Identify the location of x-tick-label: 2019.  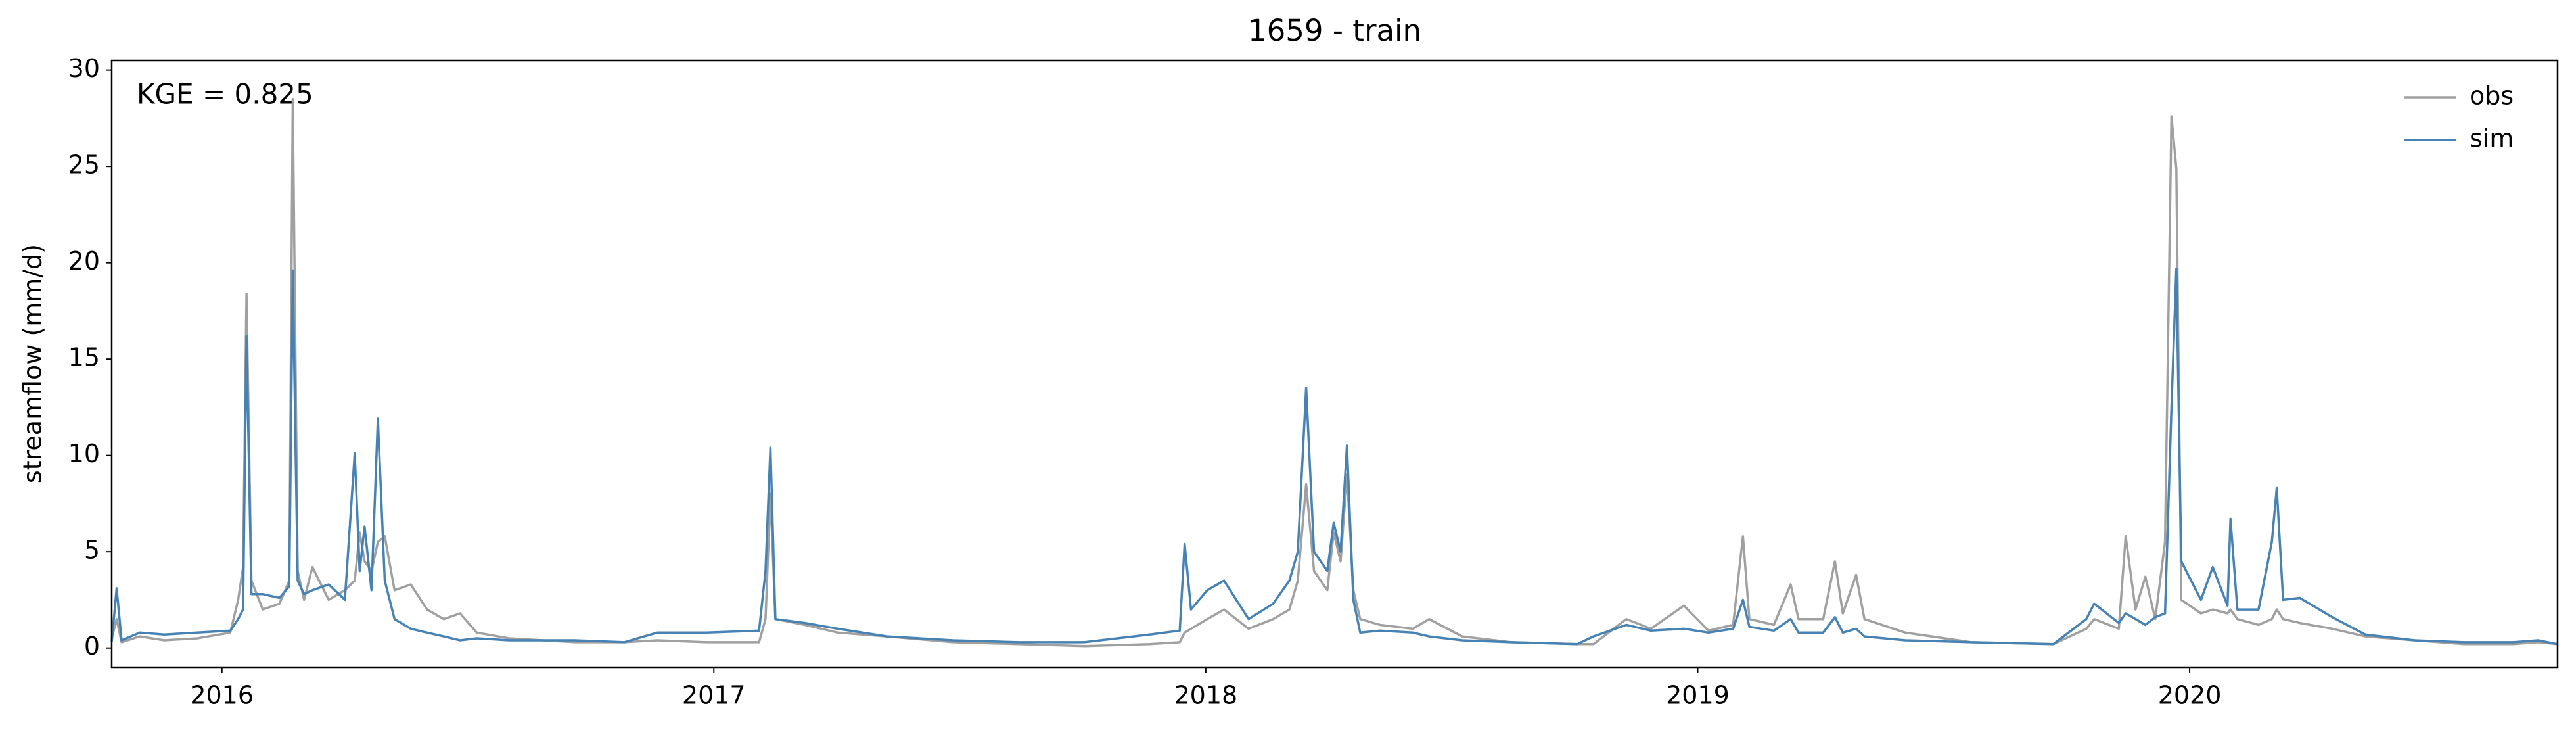
(1698, 695).